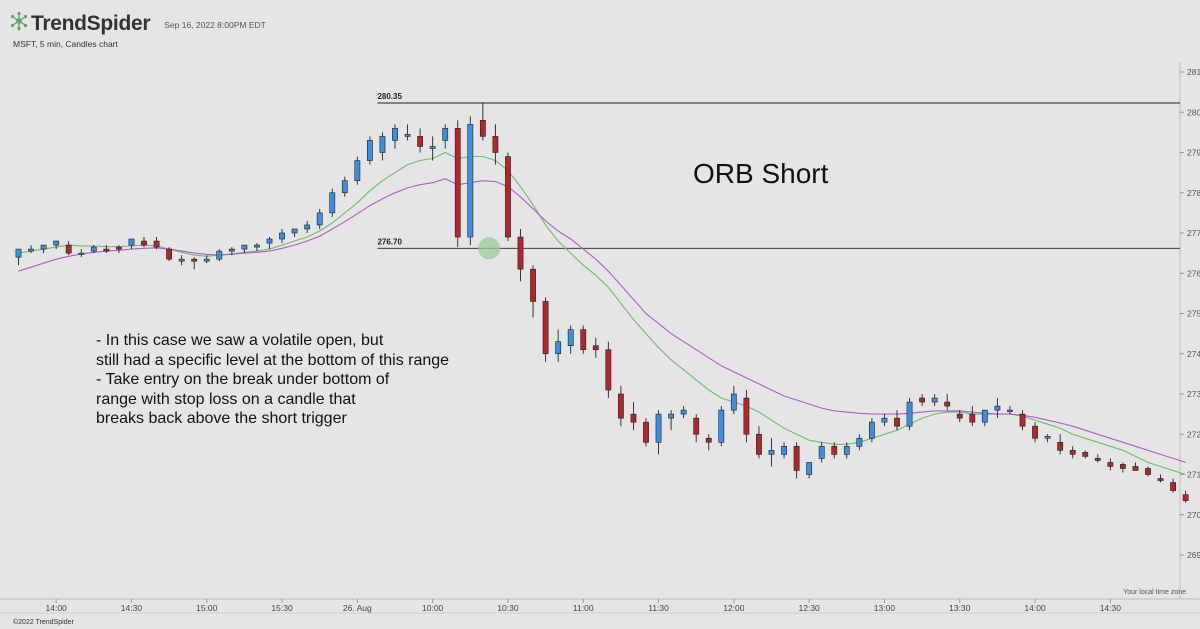  Describe the element at coordinates (1154, 592) in the screenshot. I see `timezone-note: Your local time zone` at that location.